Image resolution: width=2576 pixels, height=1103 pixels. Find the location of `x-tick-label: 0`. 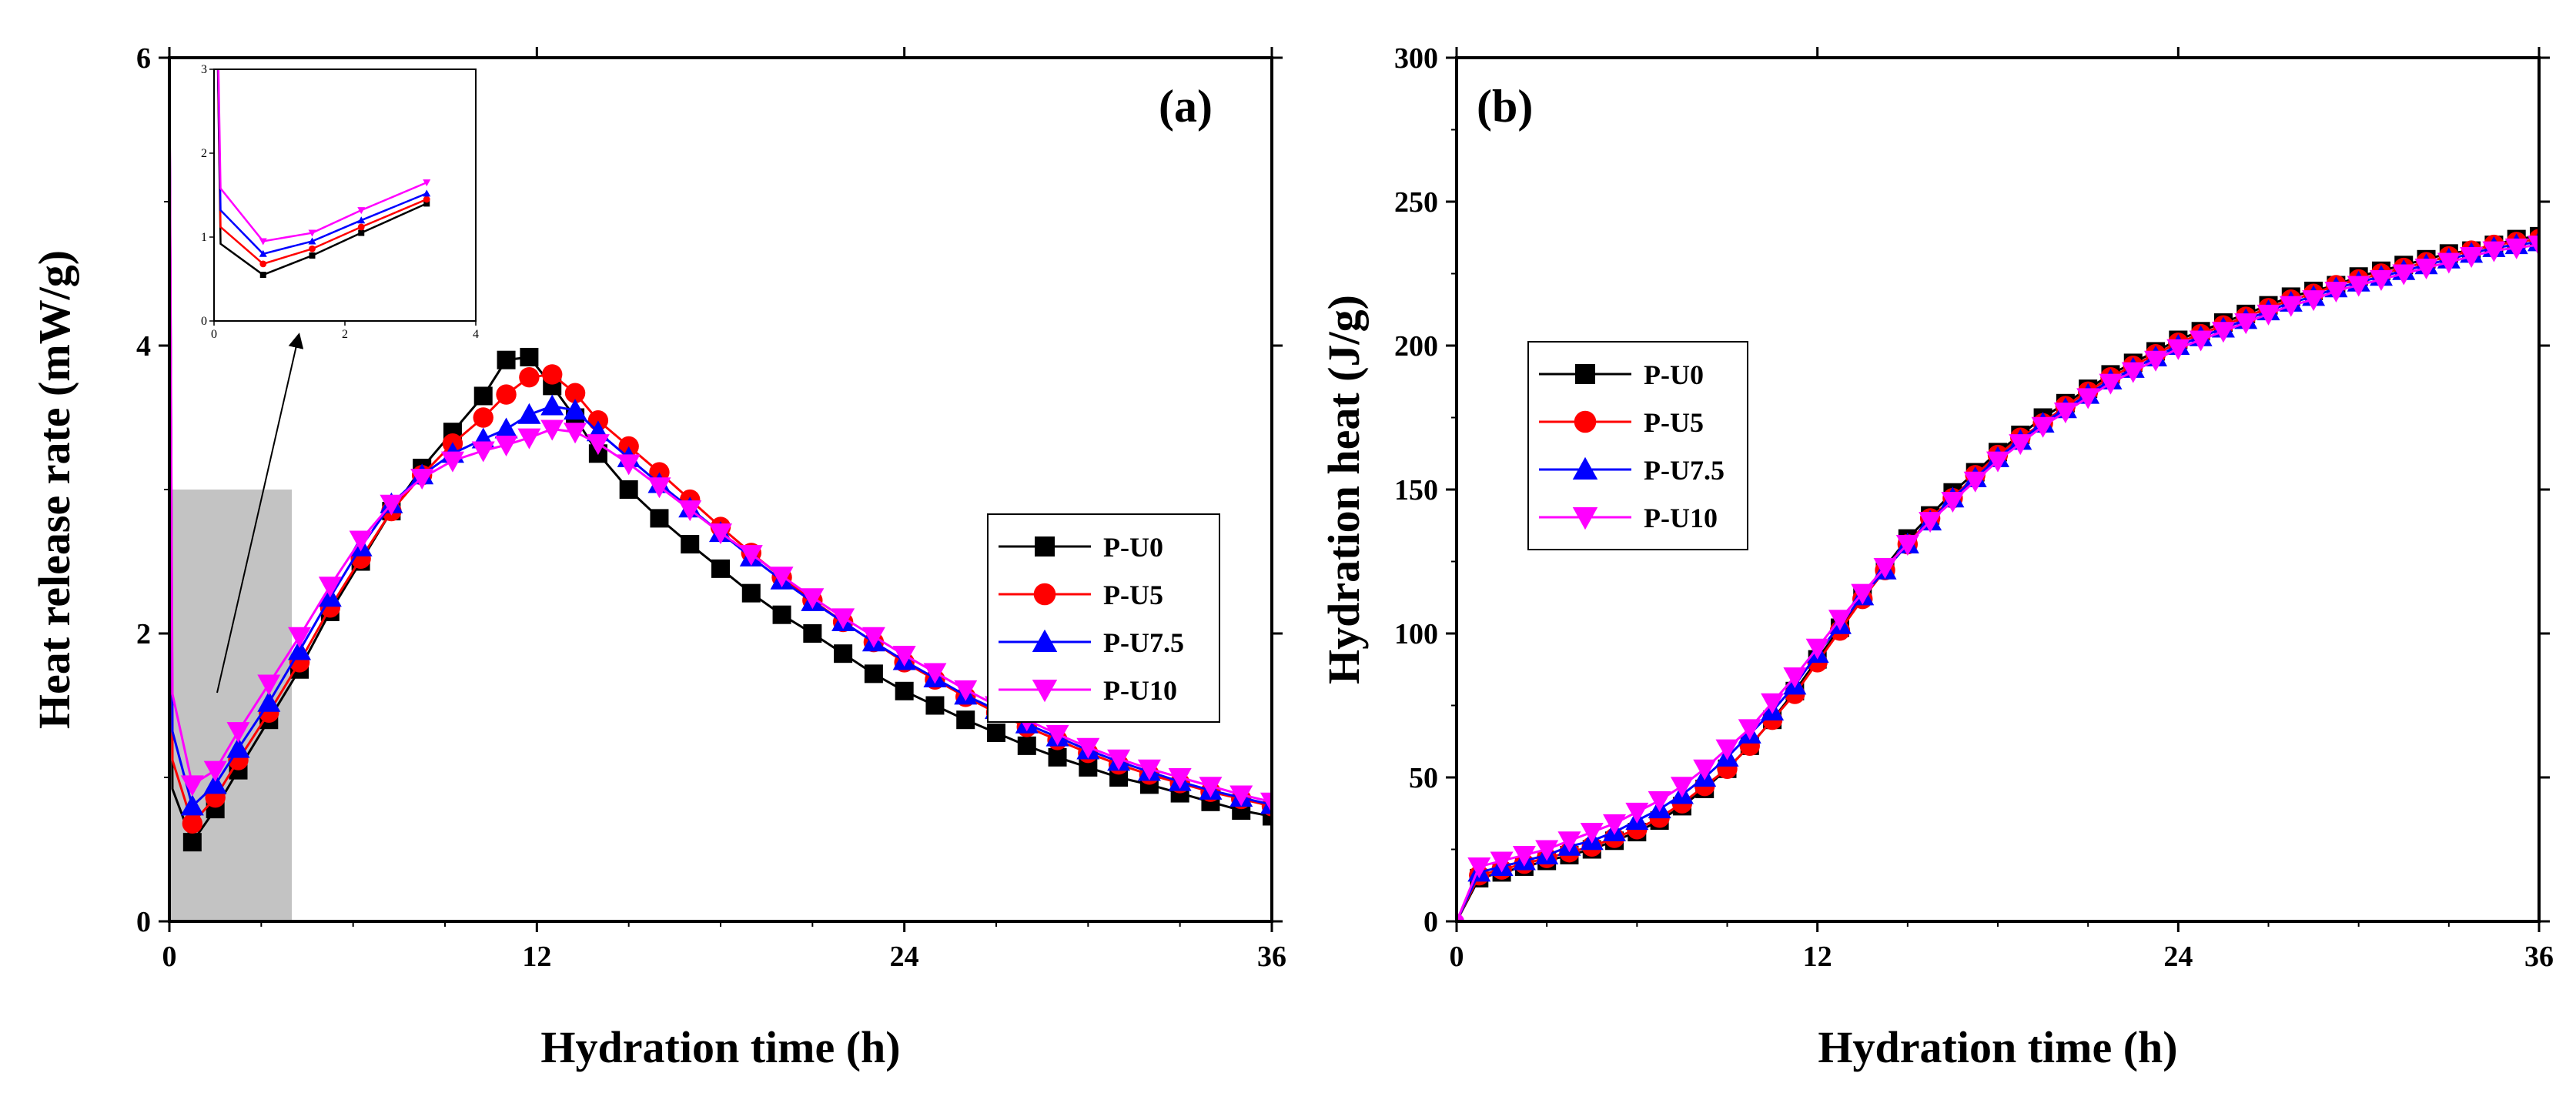

x-tick-label: 0 is located at coordinates (1457, 957).